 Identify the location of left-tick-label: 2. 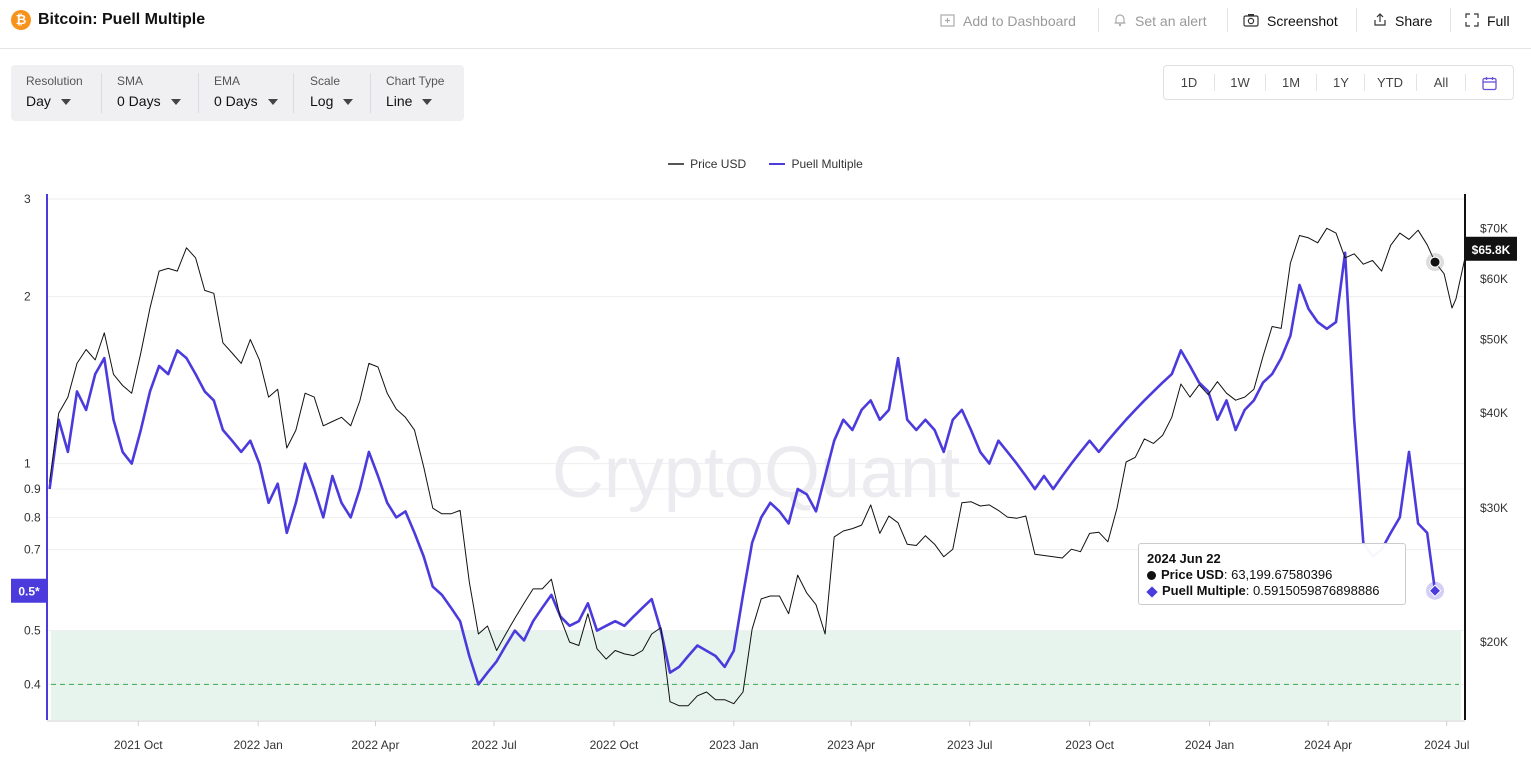
(27, 297).